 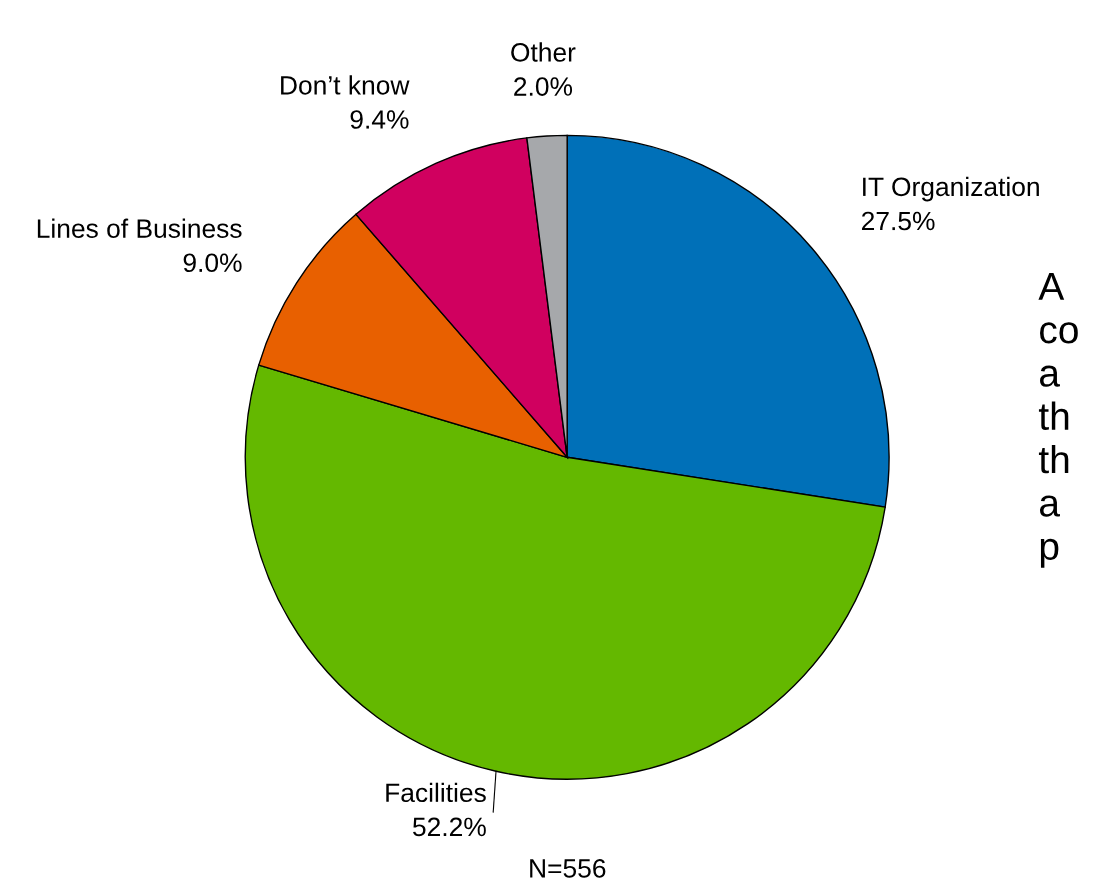 What do you see at coordinates (543, 52) in the screenshot?
I see `slice-label: Other` at bounding box center [543, 52].